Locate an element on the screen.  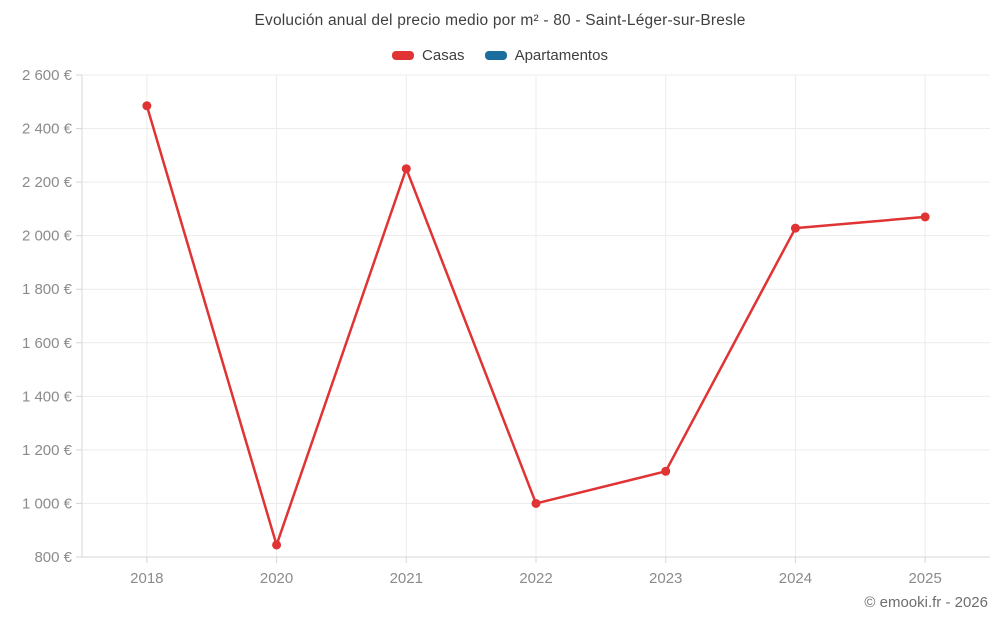
y-tick-label: 1 000 € is located at coordinates (47, 503).